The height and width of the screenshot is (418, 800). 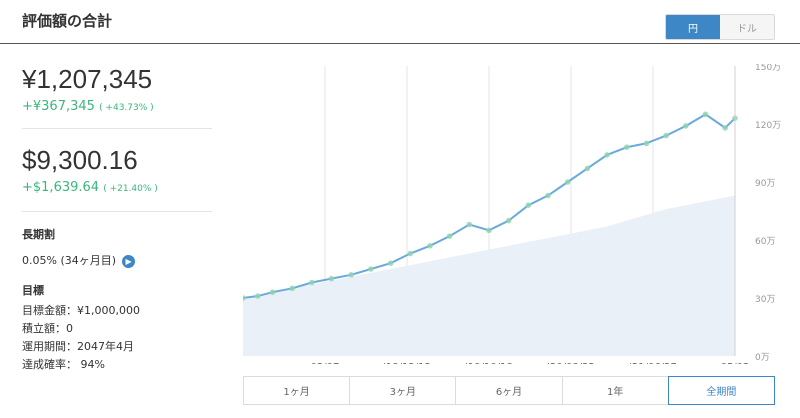 I want to click on usd-total-value: $9,300.16, so click(x=80, y=160).